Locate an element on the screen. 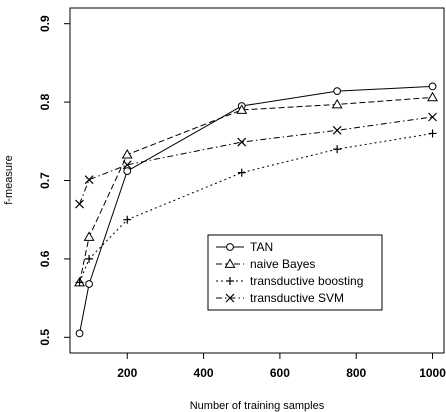 The image size is (446, 412). legend-entry: transductive boosting is located at coordinates (306, 281).